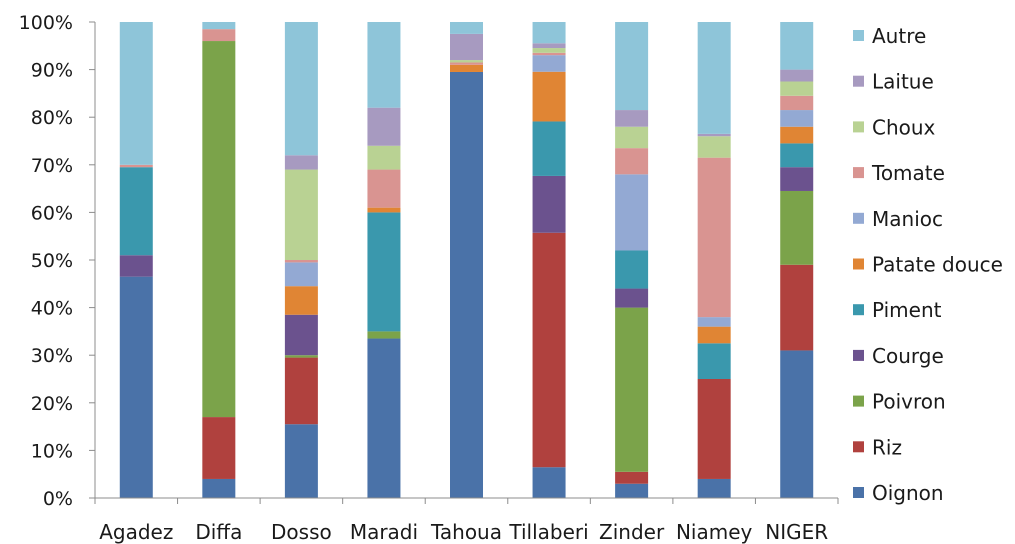  I want to click on y-tick-label: 0%, so click(58, 499).